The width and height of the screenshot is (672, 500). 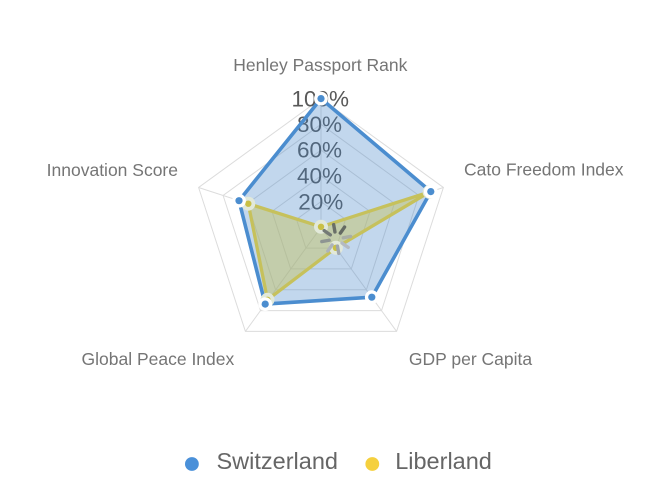 What do you see at coordinates (470, 359) in the screenshot?
I see `svg-text: GDP per Capita` at bounding box center [470, 359].